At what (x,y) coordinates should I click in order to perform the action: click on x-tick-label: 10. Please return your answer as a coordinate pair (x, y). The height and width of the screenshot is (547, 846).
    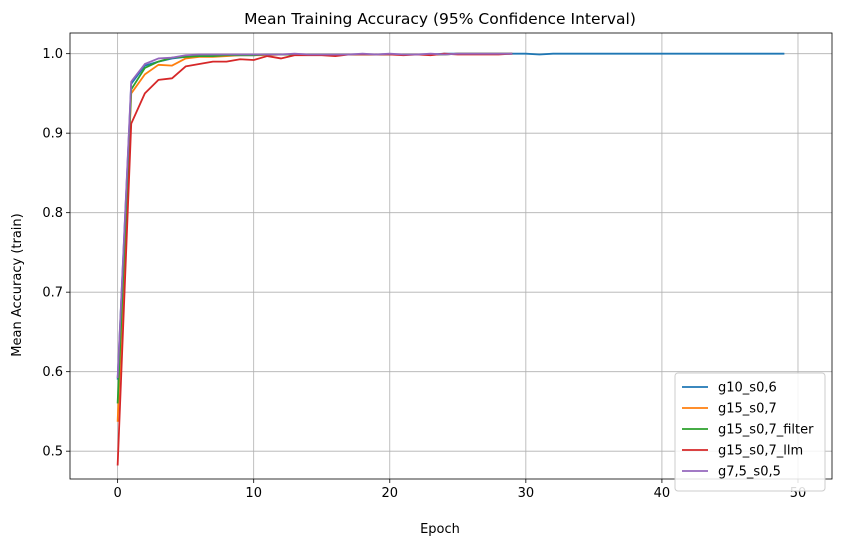
    Looking at the image, I should click on (253, 493).